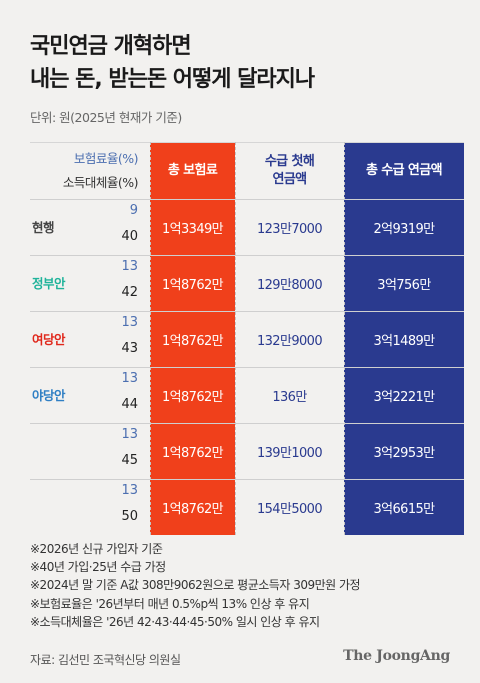 This screenshot has width=480, height=683. Describe the element at coordinates (170, 603) in the screenshot. I see `footnote: ※보험료율은 '26년부터 매년 0.5%p씩 13% 인상 후 유지` at that location.